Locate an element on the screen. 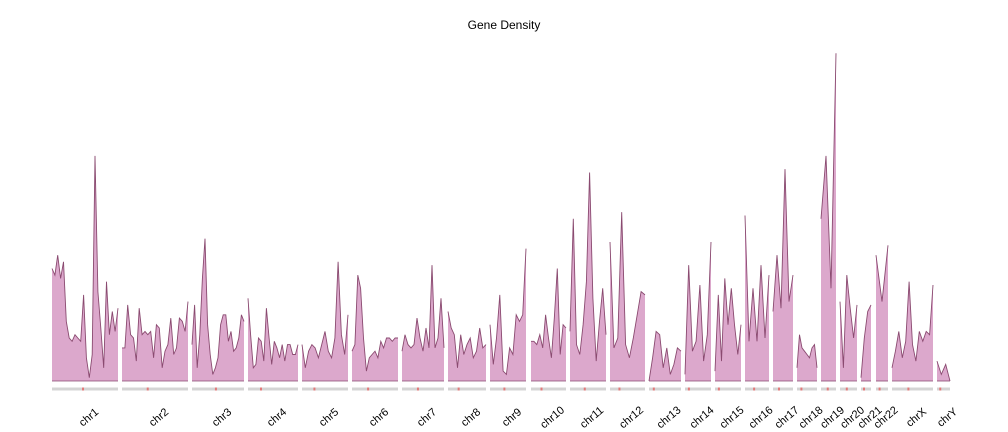 Image resolution: width=1008 pixels, height=432 pixels. chromosome-label-chr7: chr7 is located at coordinates (427, 417).